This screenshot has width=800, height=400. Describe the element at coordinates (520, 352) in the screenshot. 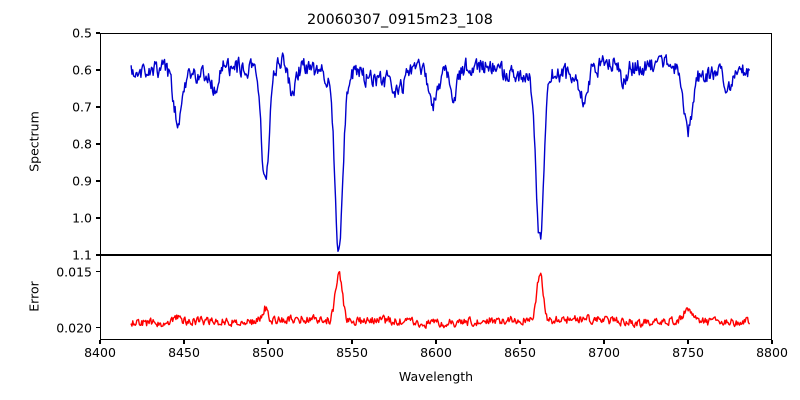

I see `x-tick-label: 8650` at that location.